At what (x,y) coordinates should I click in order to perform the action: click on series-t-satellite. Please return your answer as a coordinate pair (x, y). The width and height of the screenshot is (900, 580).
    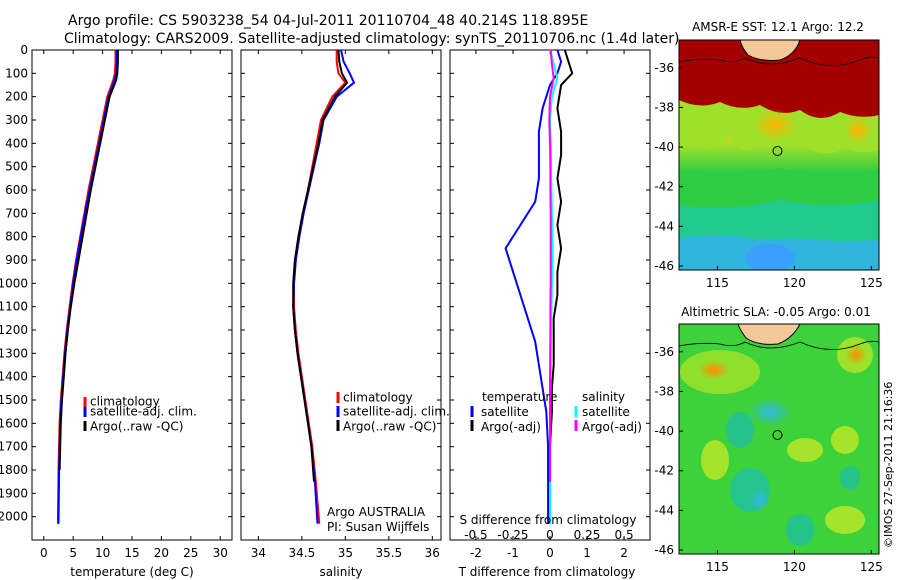
    Looking at the image, I should click on (533, 286).